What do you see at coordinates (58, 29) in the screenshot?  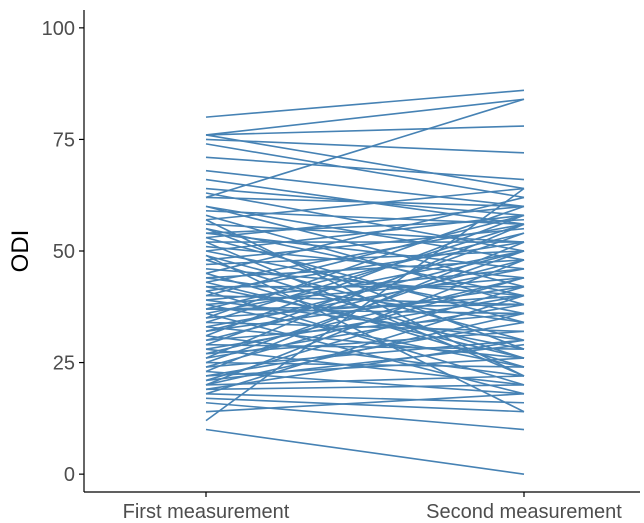 I see `y-tick-label: 100` at bounding box center [58, 29].